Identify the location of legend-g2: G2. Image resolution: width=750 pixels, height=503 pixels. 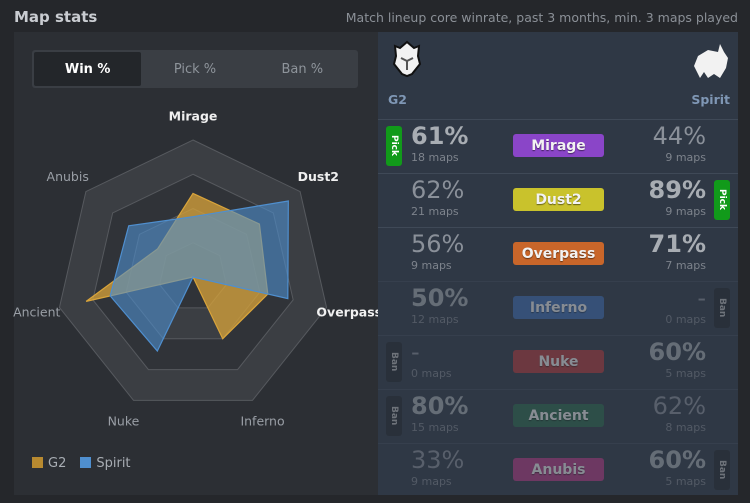
(49, 464).